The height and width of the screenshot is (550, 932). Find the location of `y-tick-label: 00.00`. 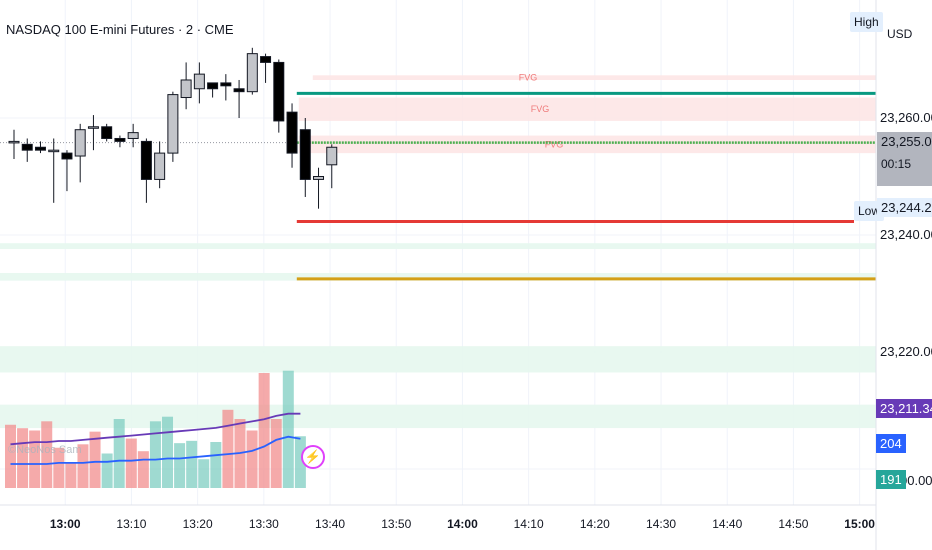

y-tick-label: 00.00 is located at coordinates (916, 480).